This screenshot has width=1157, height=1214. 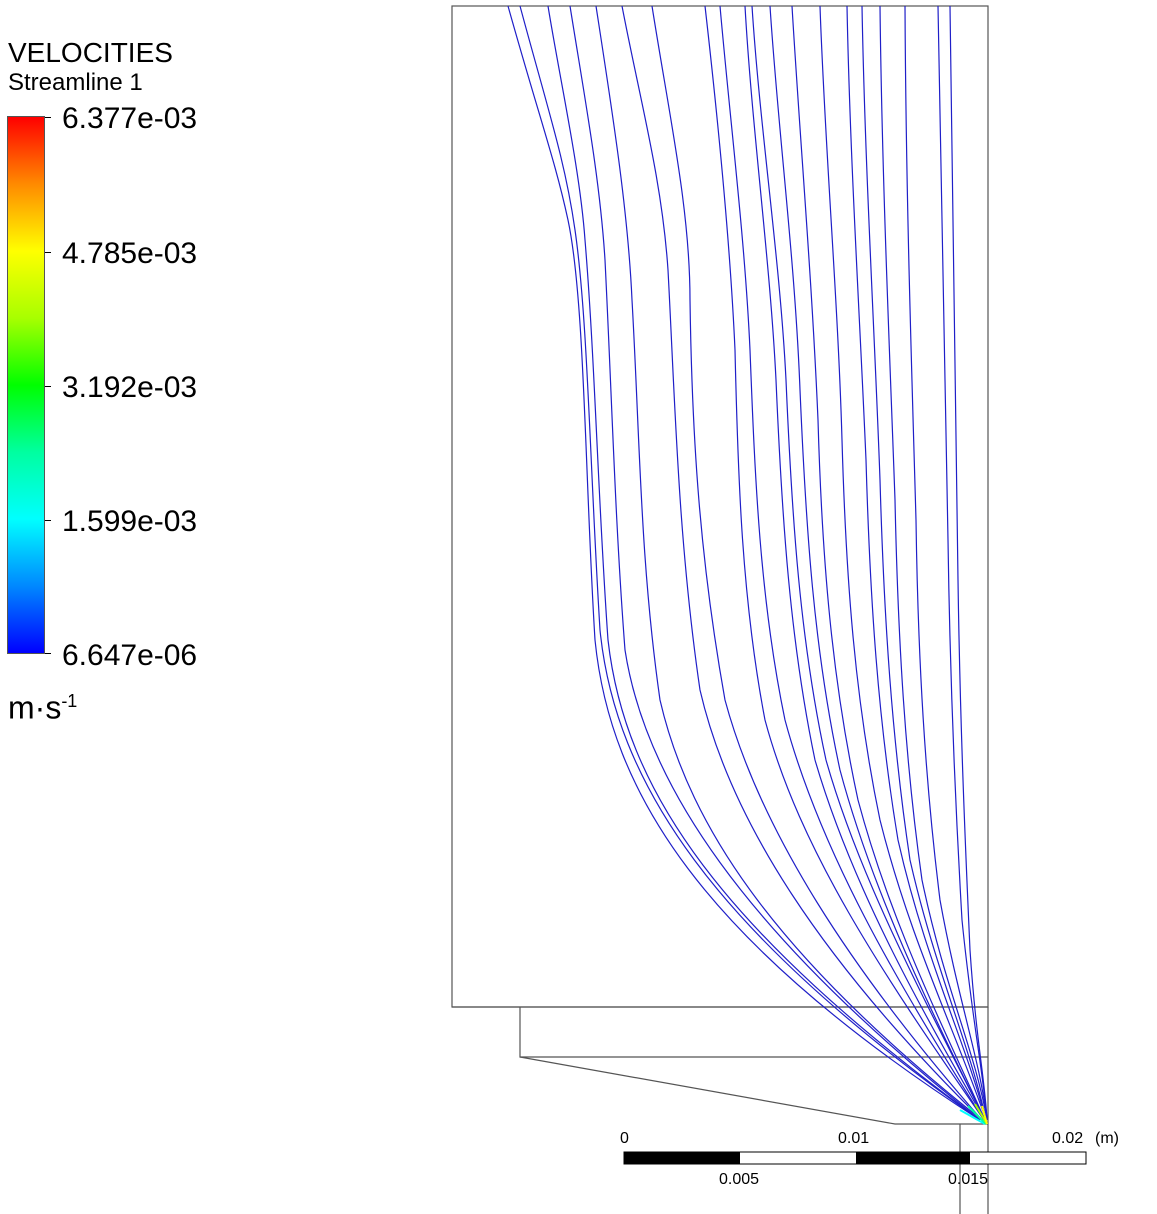 What do you see at coordinates (130, 655) in the screenshot?
I see `colorbar-label-min: 6.647e-06` at bounding box center [130, 655].